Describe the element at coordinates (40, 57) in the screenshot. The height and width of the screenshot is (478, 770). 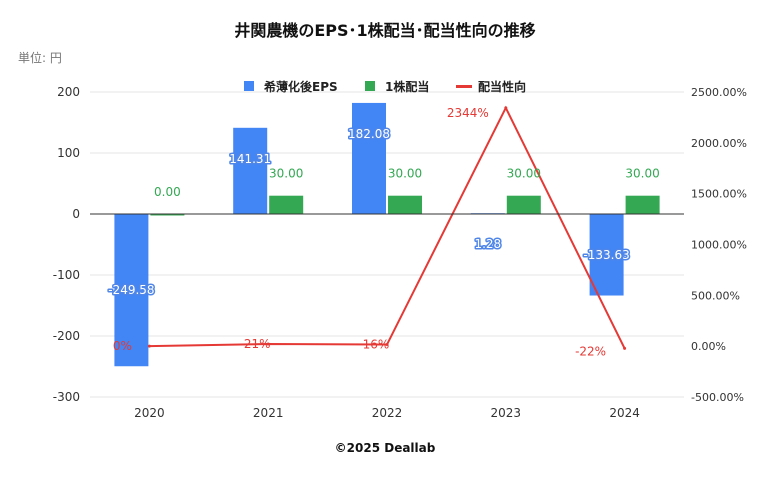
I see `unit-label: 単位: 円` at that location.